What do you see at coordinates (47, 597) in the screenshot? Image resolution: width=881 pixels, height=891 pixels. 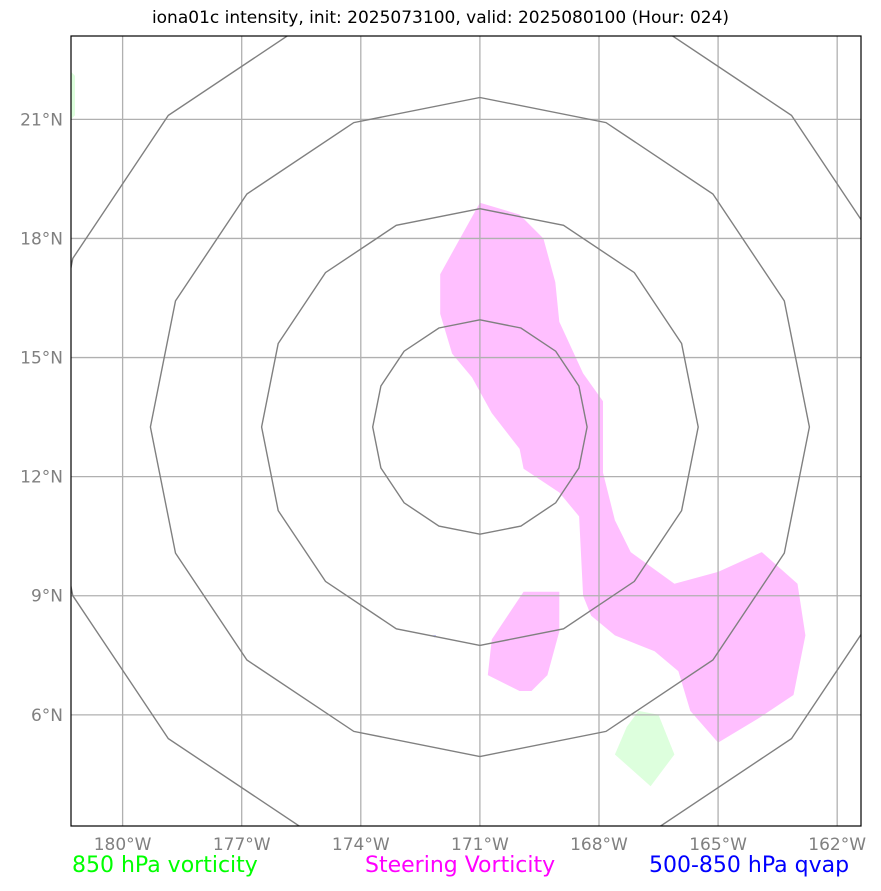 I see `lat-tick-label: 9°N` at bounding box center [47, 597].